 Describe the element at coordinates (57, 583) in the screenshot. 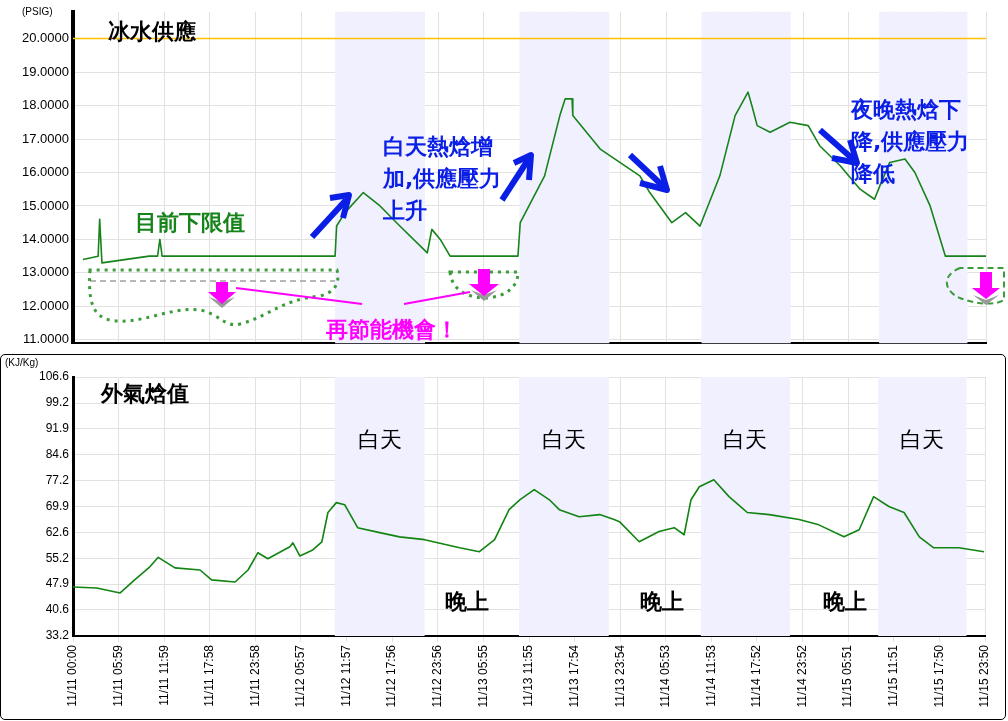

I see `y-tick-label: 47.9` at that location.